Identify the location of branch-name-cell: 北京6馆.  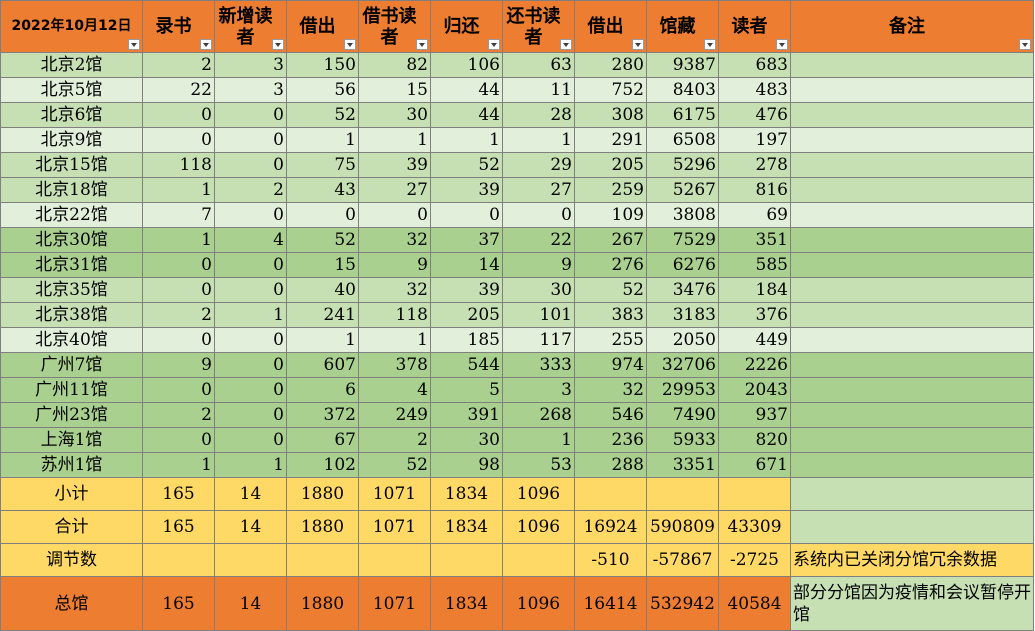
(71, 115).